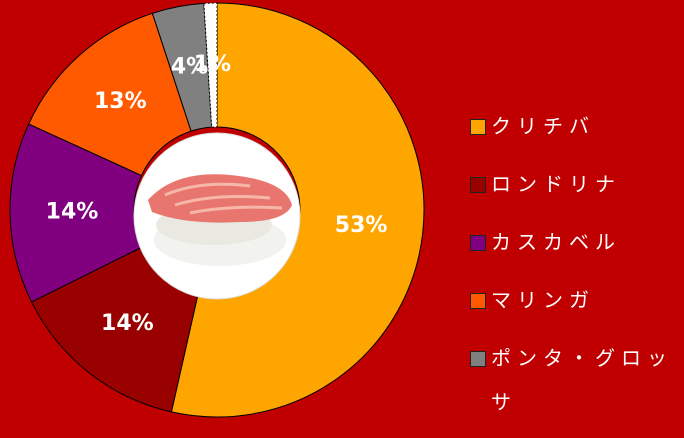  What do you see at coordinates (543, 300) in the screenshot?
I see `legend-label: マリンガ` at bounding box center [543, 300].